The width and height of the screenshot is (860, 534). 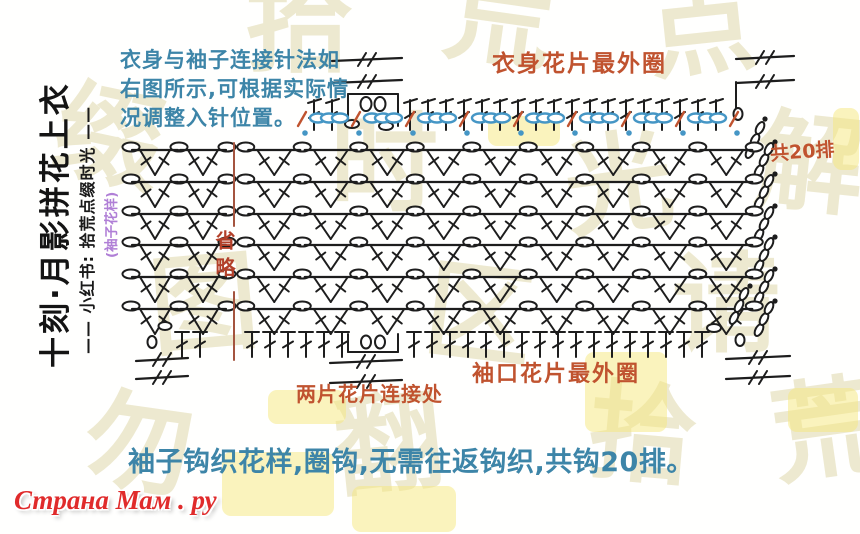 I want to click on pattern-subtitle: —— 小红书: 拾荒点缀时光 ——, so click(x=87, y=229).